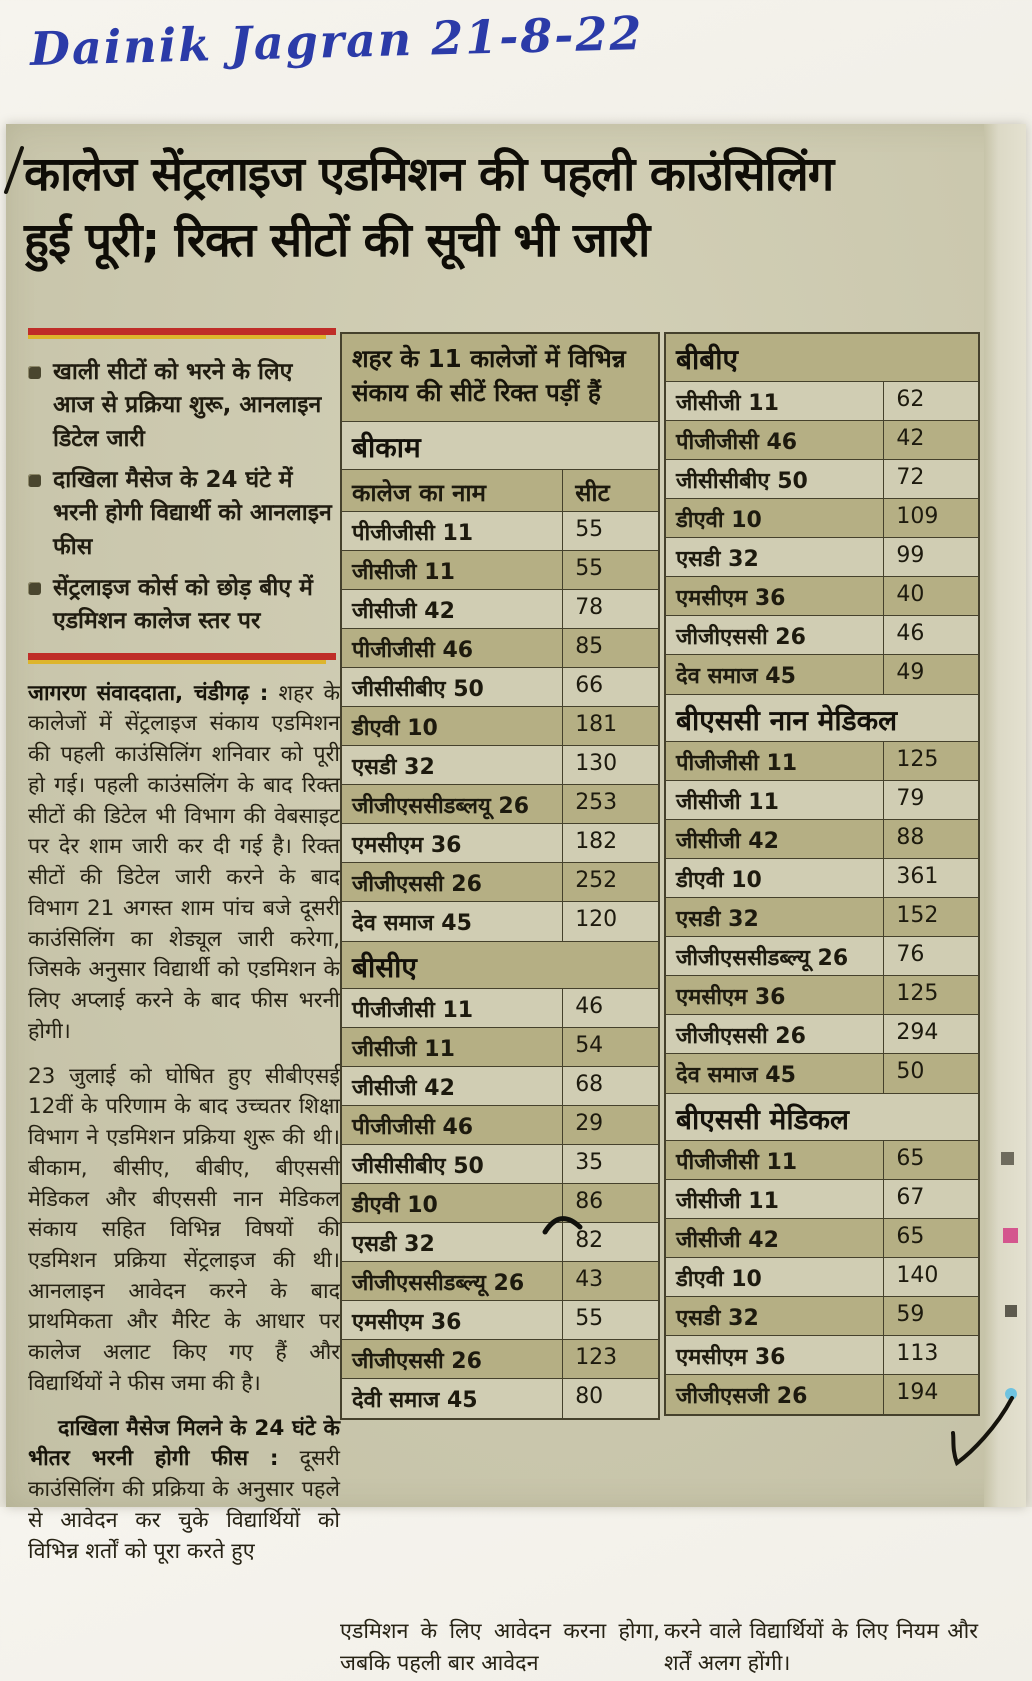  I want to click on seat-count: 85, so click(589, 646).